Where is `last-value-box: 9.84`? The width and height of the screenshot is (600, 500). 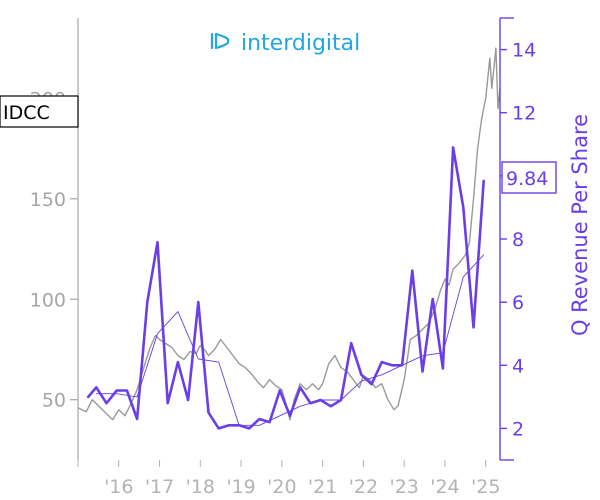
last-value-box: 9.84 is located at coordinates (529, 177).